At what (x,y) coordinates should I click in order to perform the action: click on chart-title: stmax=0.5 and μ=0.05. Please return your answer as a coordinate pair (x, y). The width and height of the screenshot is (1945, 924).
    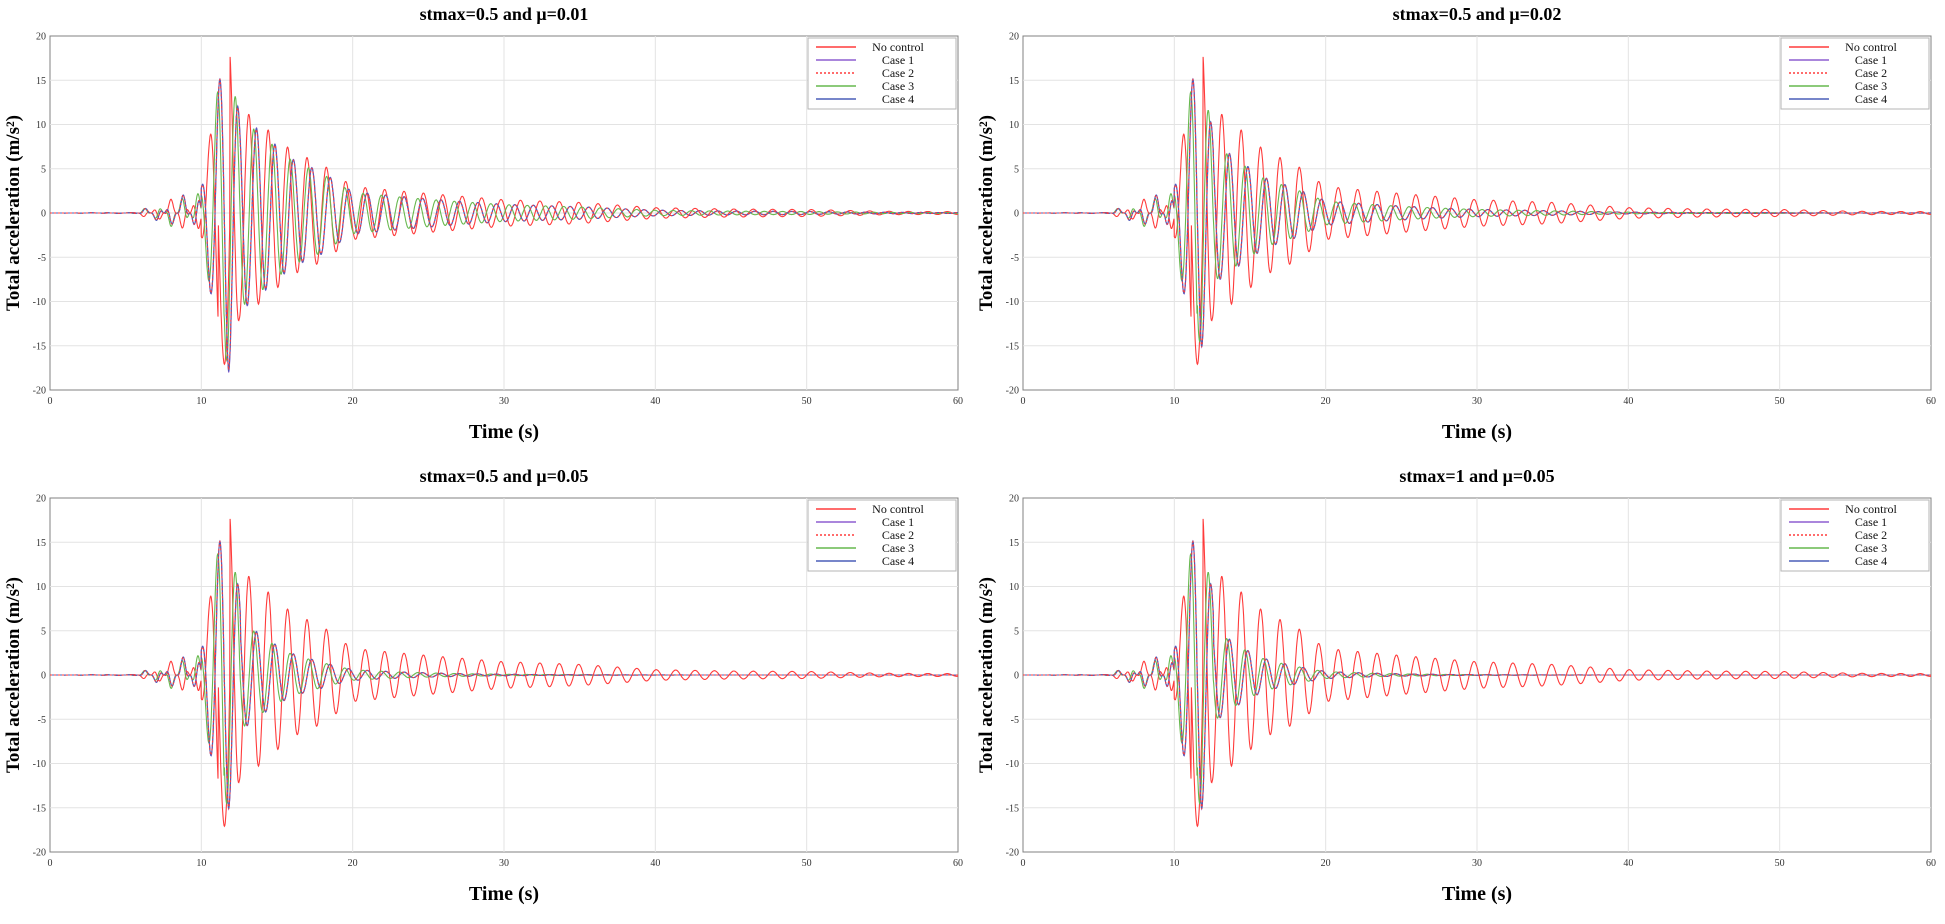
    Looking at the image, I should click on (504, 476).